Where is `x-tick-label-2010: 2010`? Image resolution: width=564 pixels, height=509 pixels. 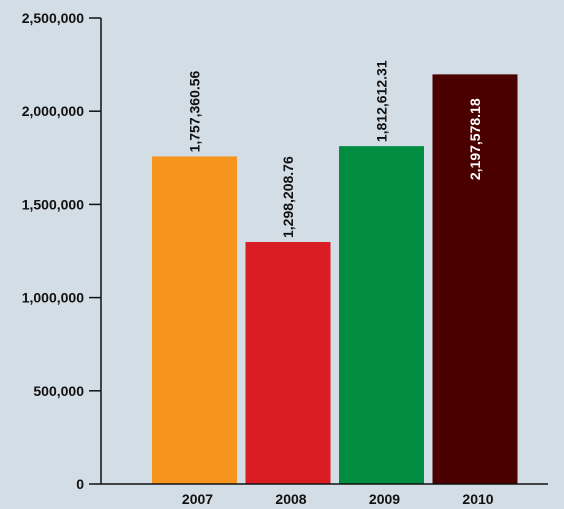
x-tick-label-2010: 2010 is located at coordinates (477, 499).